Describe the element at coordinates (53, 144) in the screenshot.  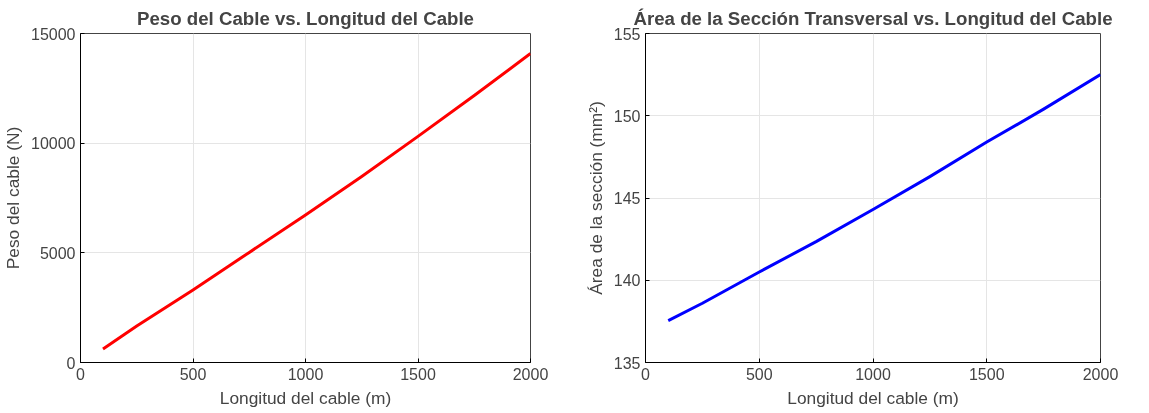
I see `y-tick-label: 10000` at that location.